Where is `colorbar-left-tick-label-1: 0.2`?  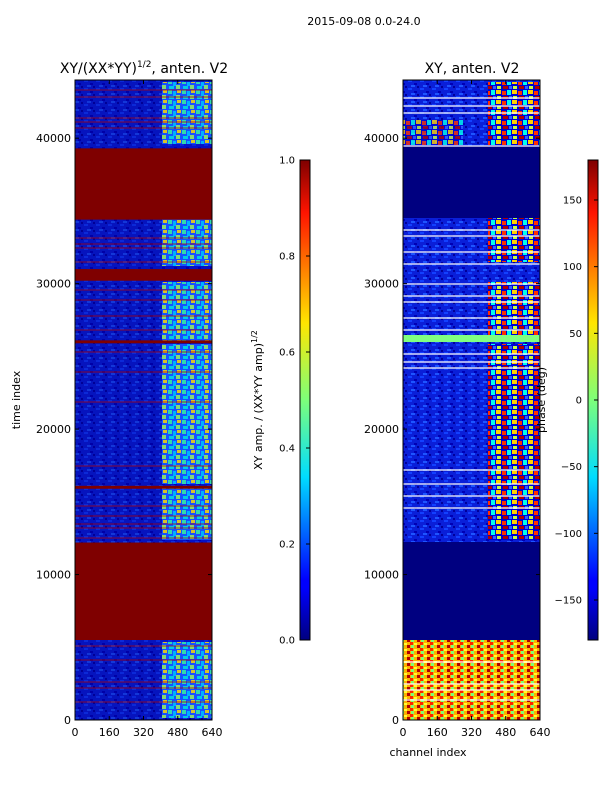 colorbar-left-tick-label-1: 0.2 is located at coordinates (287, 545).